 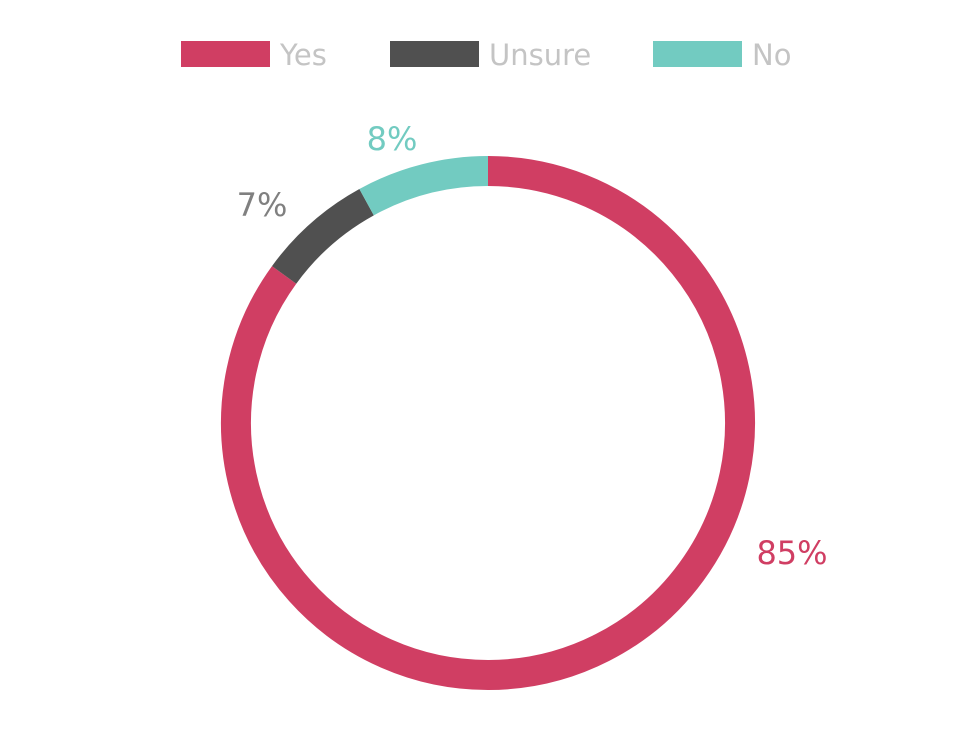 I want to click on legend-swatch-no, so click(x=697, y=54).